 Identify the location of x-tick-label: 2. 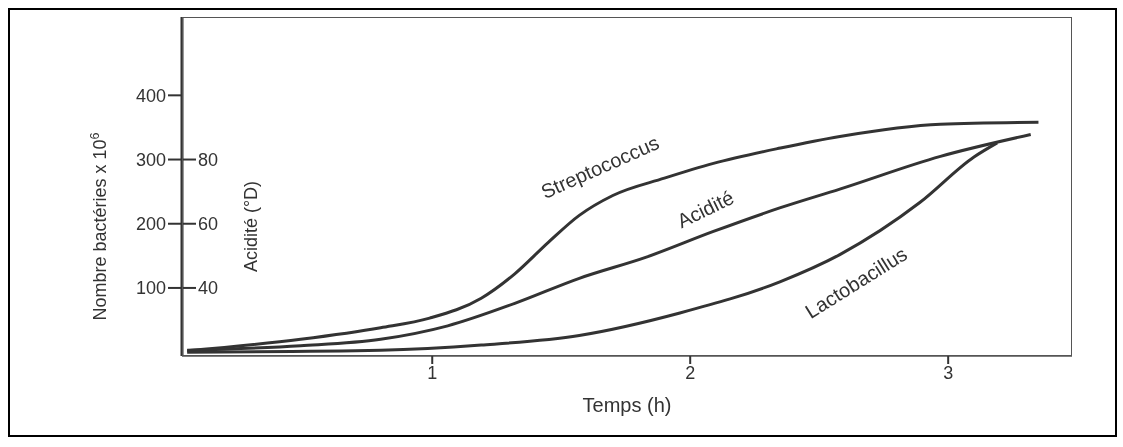
(690, 372).